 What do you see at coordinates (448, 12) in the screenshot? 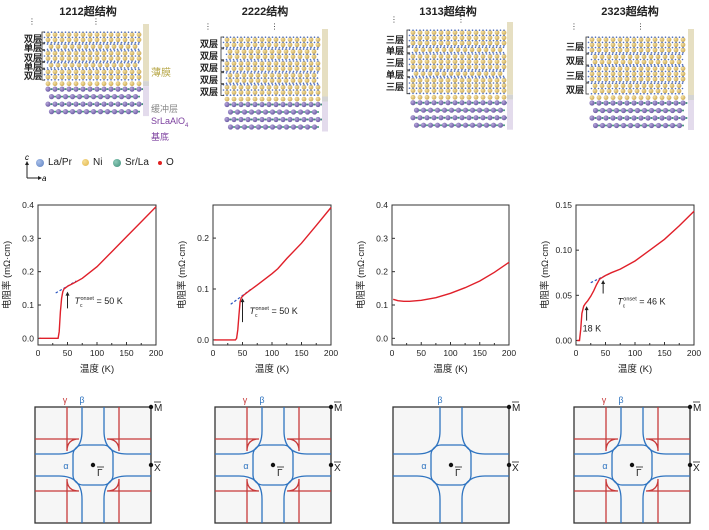
I see `structure-title-1313: 1313超结构` at bounding box center [448, 12].